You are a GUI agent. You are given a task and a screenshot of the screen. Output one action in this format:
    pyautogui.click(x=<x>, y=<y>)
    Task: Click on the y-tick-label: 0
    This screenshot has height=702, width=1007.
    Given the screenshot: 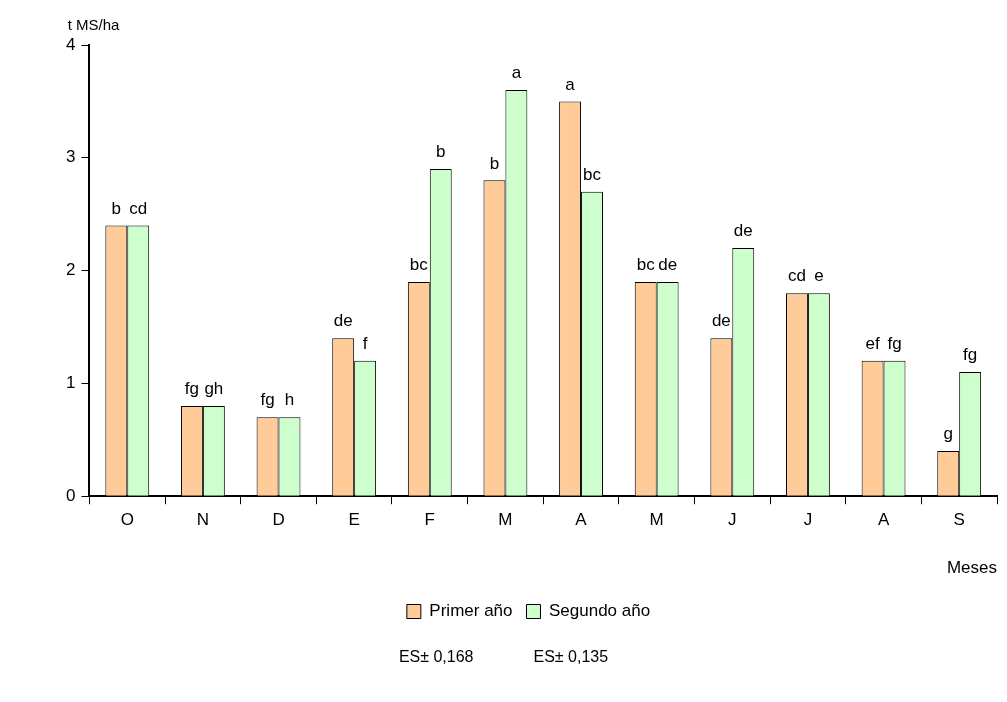 What is the action you would take?
    pyautogui.click(x=70, y=495)
    